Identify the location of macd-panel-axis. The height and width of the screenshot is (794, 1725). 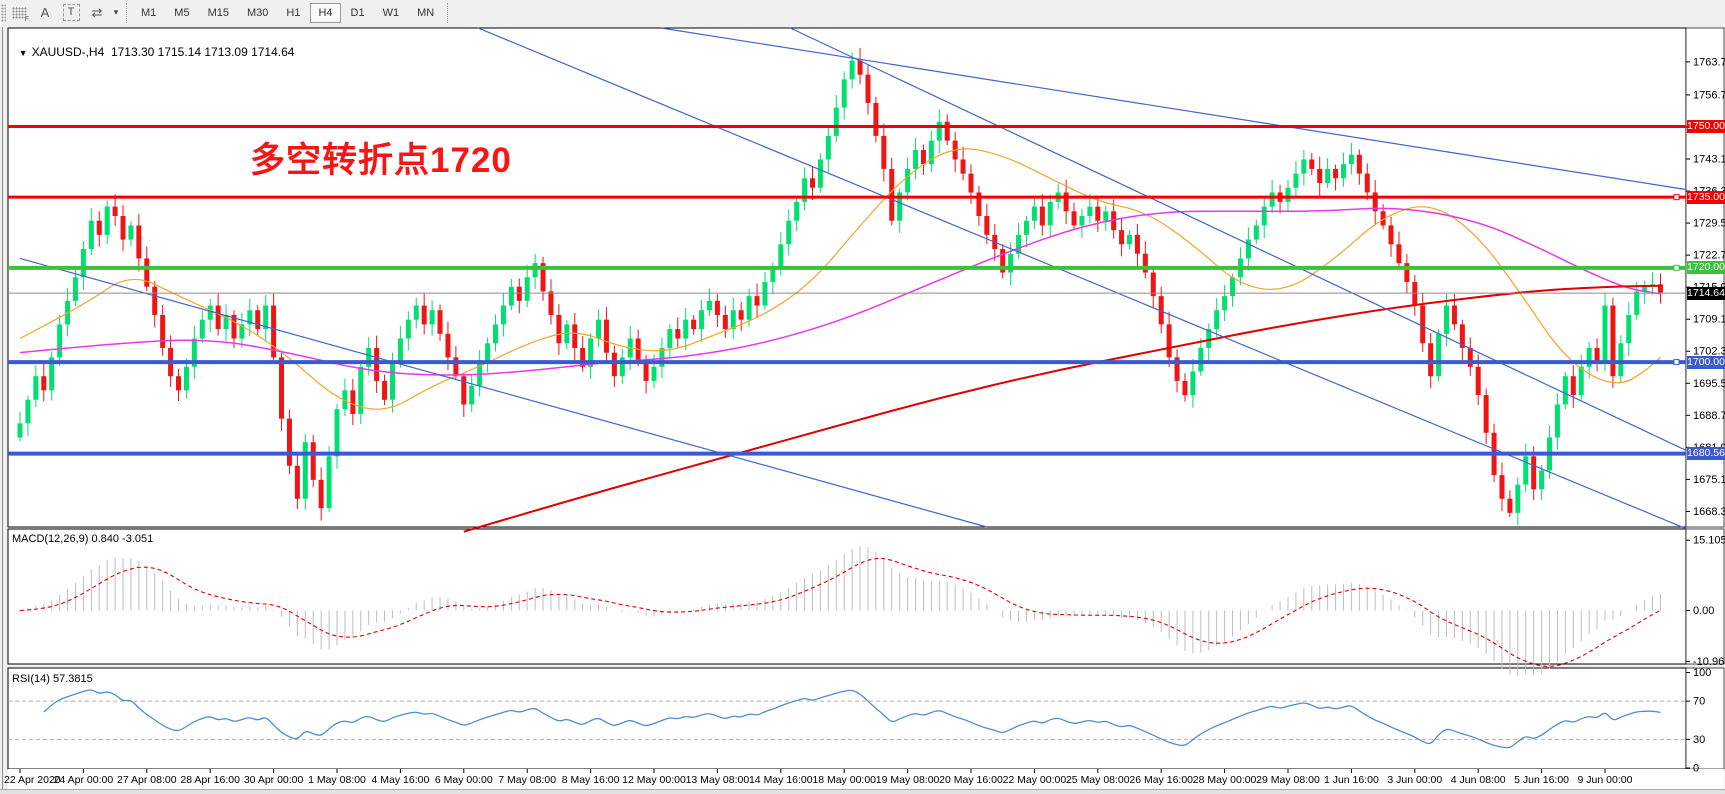
(1705, 596).